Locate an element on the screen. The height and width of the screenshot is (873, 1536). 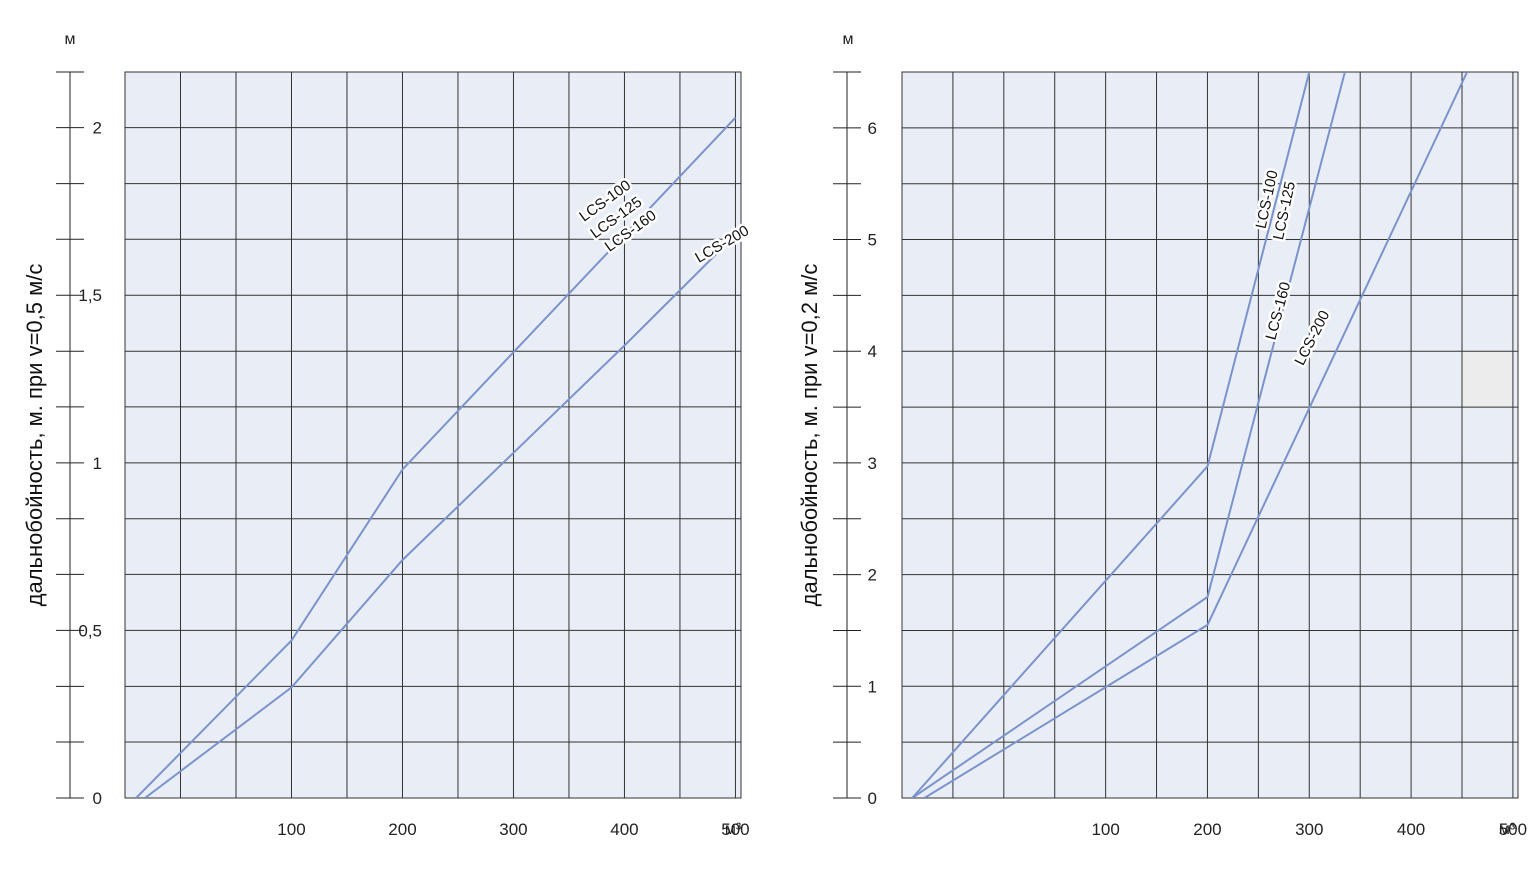
y-tick-label: 3 is located at coordinates (872, 463).